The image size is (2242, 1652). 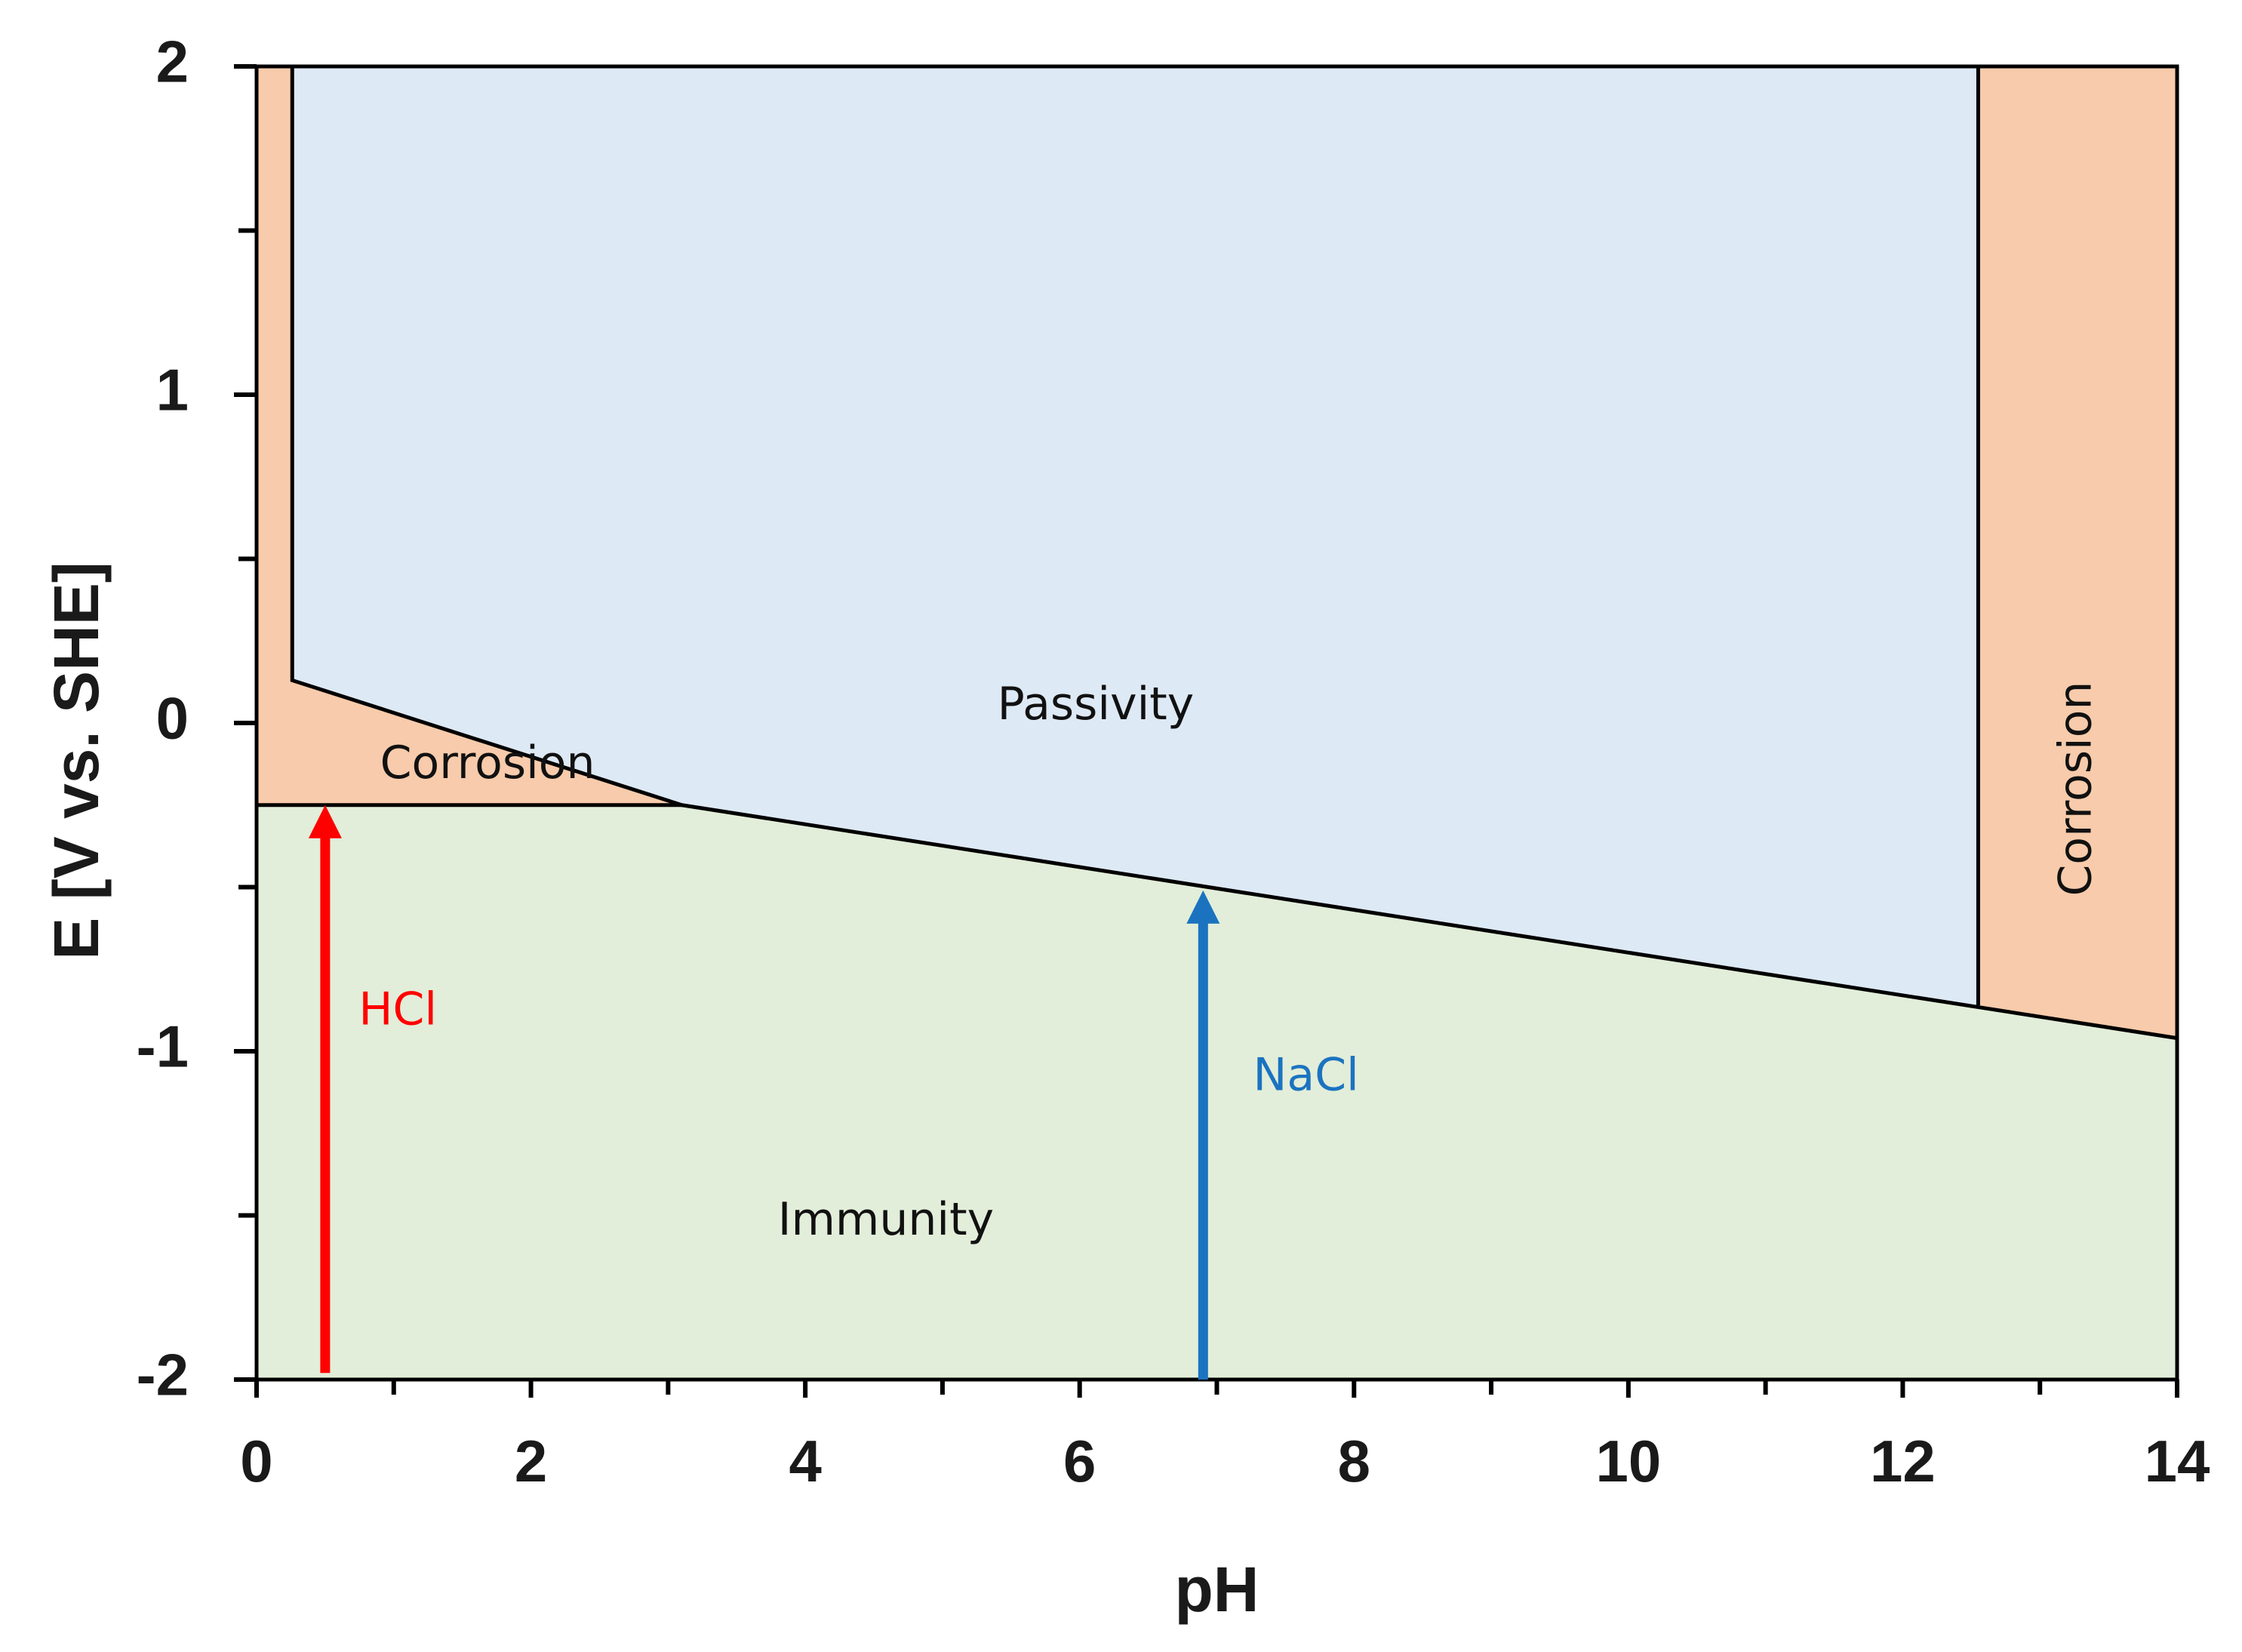 I want to click on x-tick-label: 8, so click(x=1354, y=1461).